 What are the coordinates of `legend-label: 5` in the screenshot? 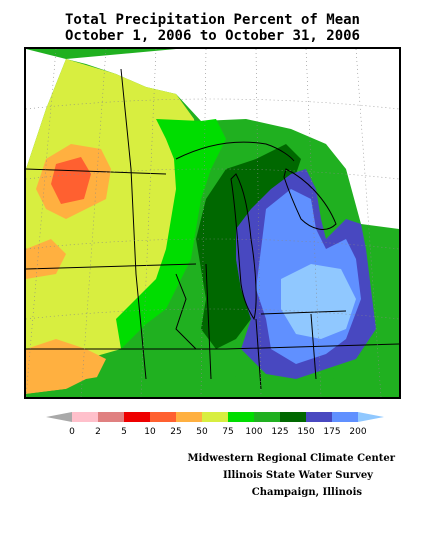 It's located at (124, 432).